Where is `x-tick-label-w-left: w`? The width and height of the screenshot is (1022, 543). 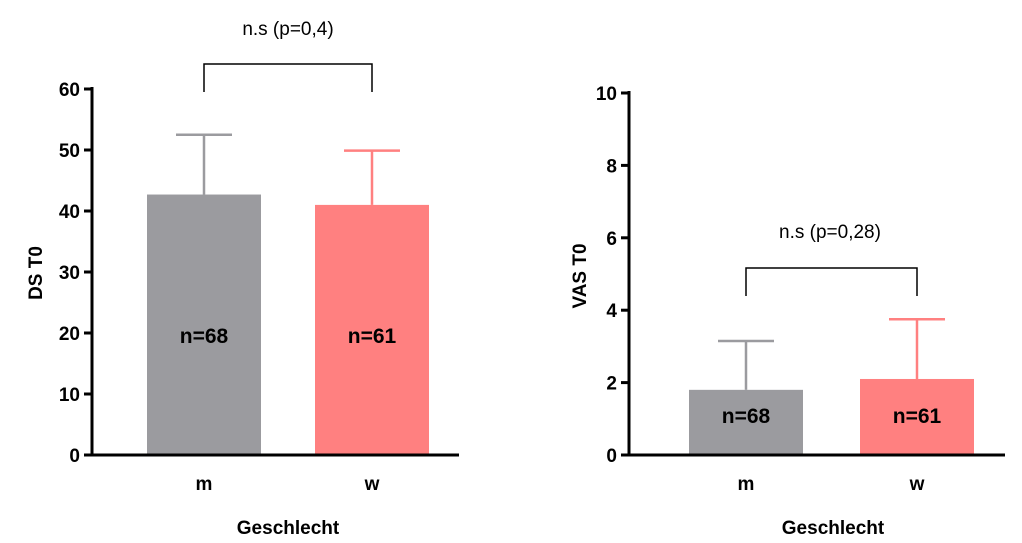
x-tick-label-w-left: w is located at coordinates (372, 484).